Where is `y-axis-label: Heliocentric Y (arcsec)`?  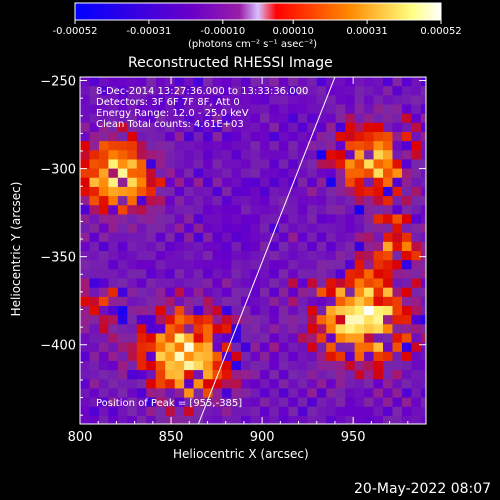 y-axis-label: Heliocentric Y (arcsec) is located at coordinates (16, 249).